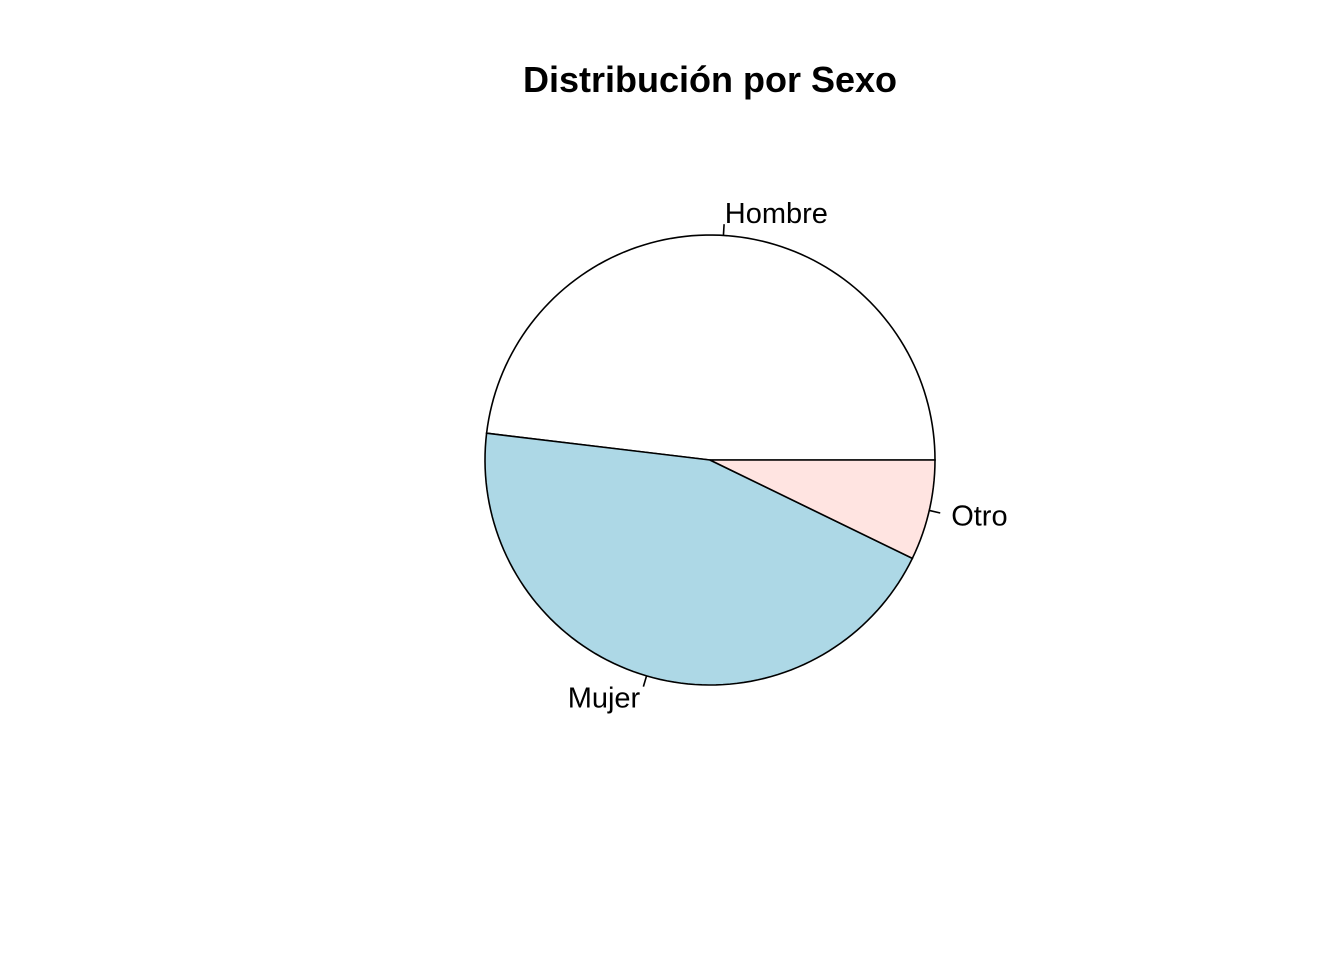 This screenshot has width=1344, height=960. I want to click on pie-label-mujer: Mujer, so click(604, 698).